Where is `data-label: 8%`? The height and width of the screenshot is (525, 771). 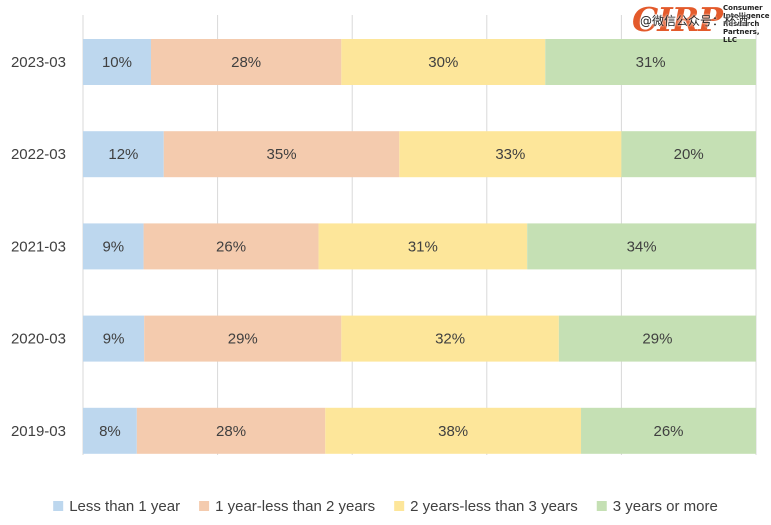
data-label: 8% is located at coordinates (110, 431).